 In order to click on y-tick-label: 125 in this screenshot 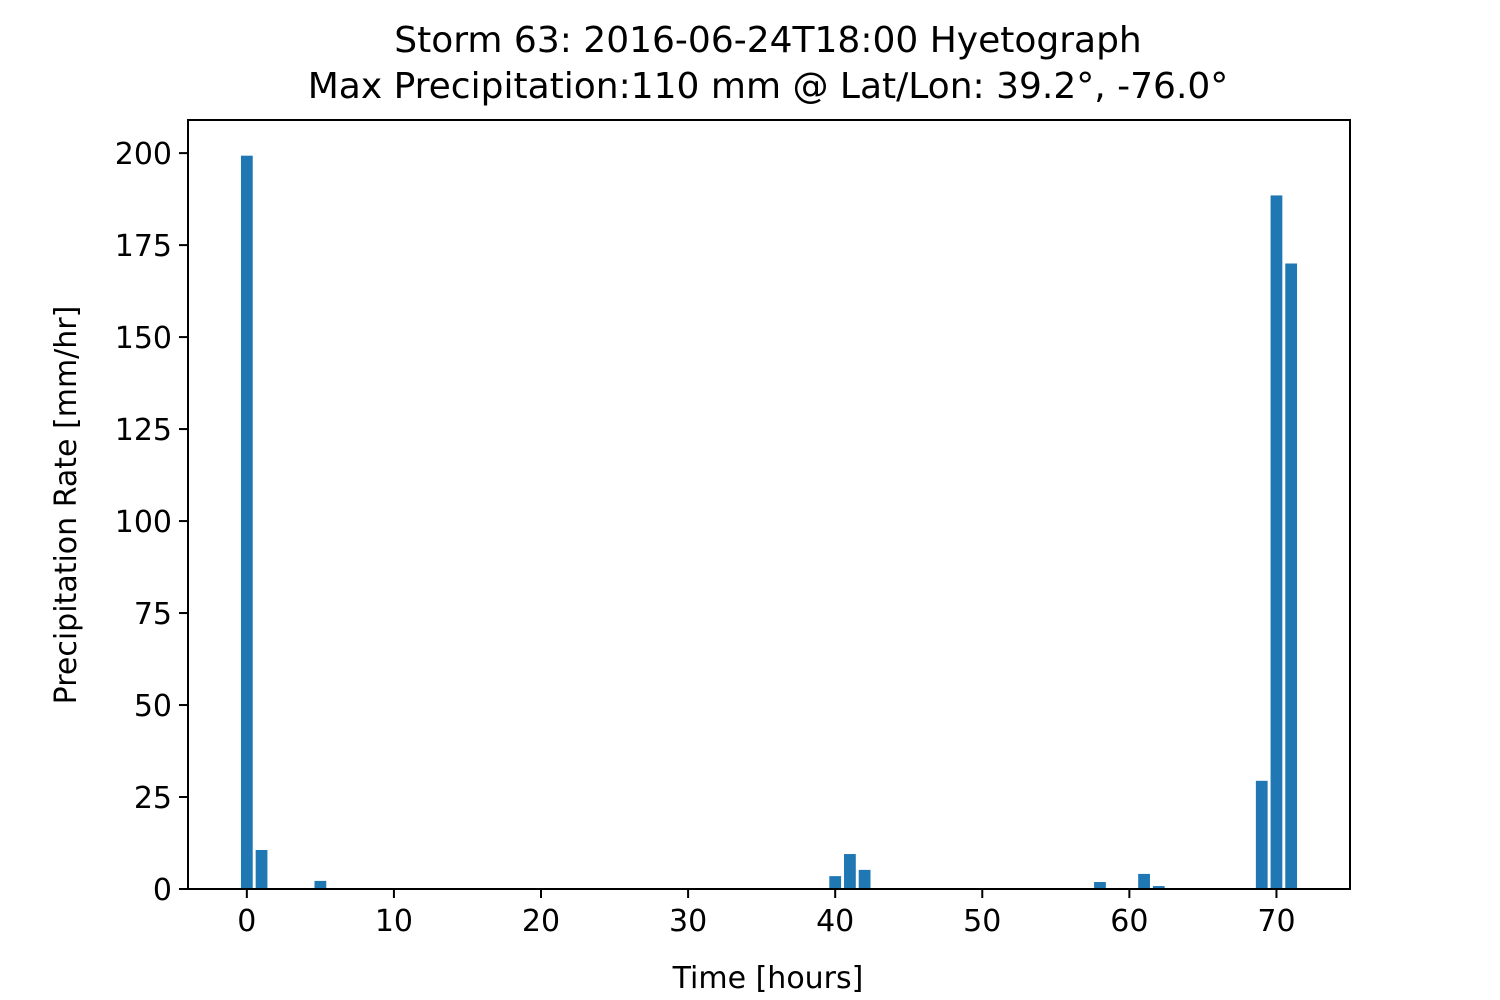, I will do `click(143, 430)`.